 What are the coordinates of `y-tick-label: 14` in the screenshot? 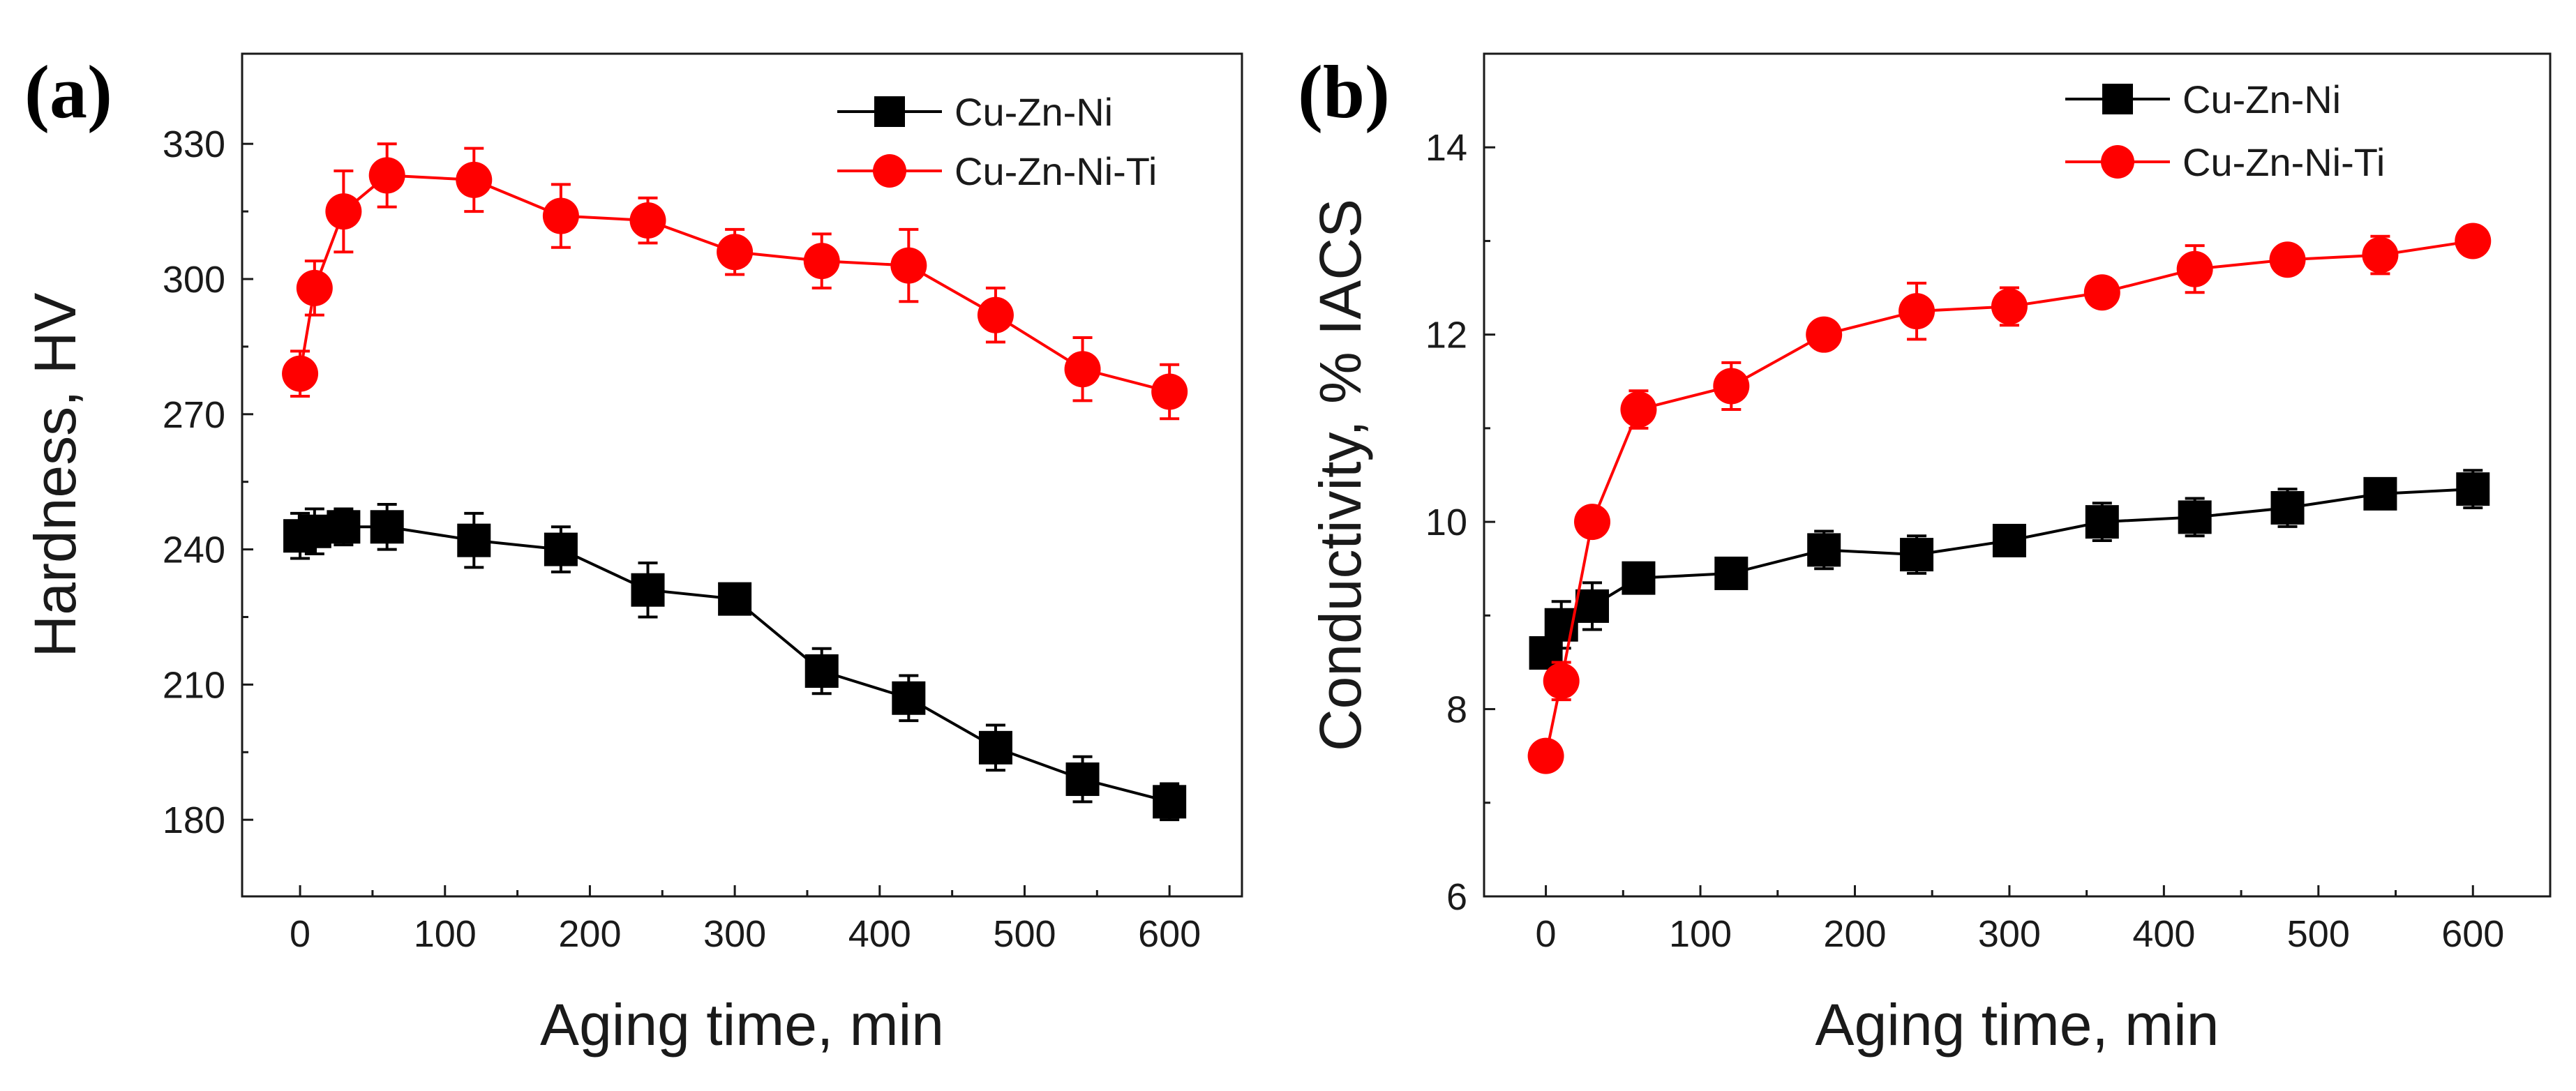 It's located at (1446, 148).